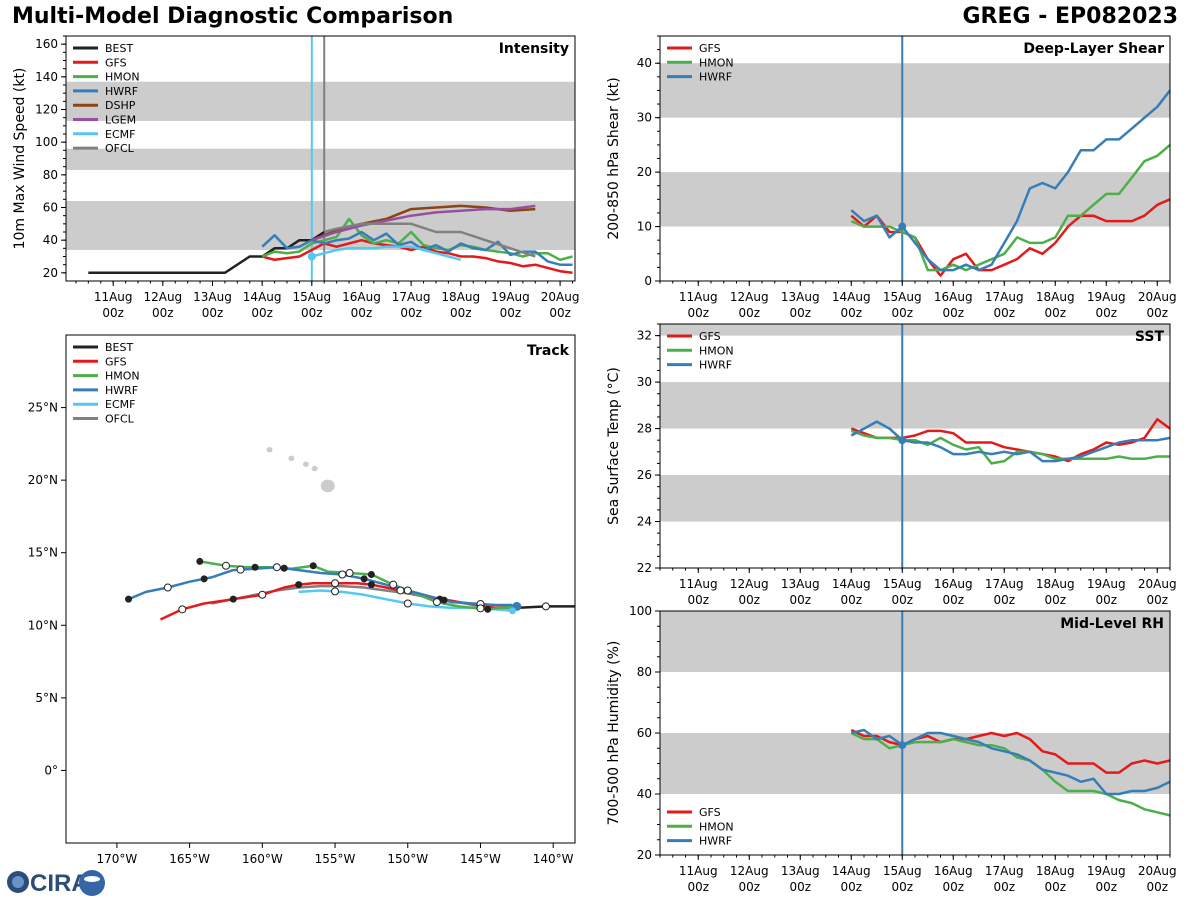  Describe the element at coordinates (614, 733) in the screenshot. I see `y-axis-label: 700-500 hPa Humidity (%)` at that location.